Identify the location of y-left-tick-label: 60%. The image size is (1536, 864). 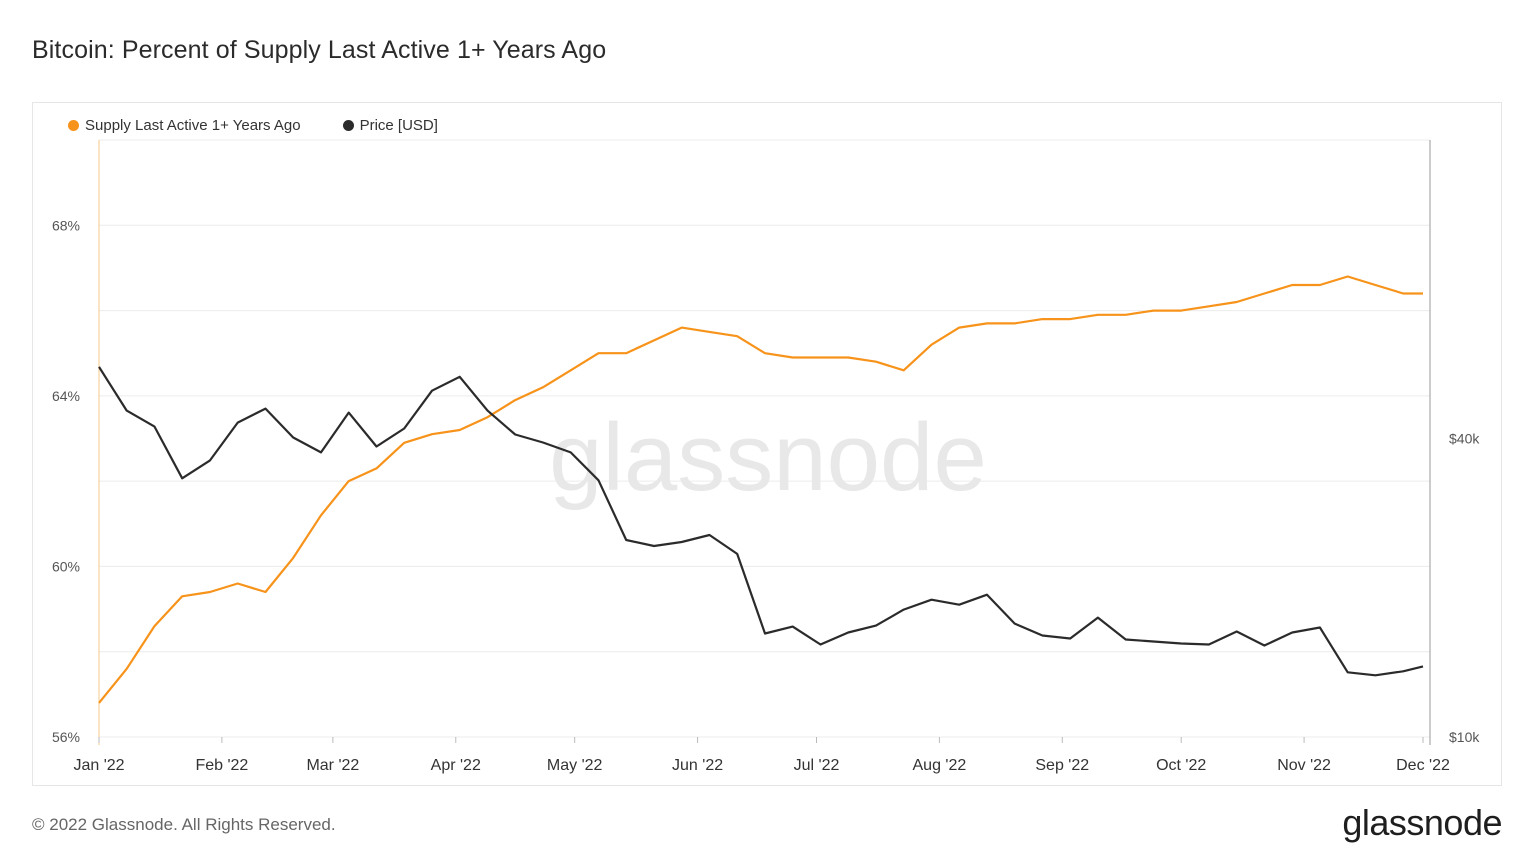
(66, 566).